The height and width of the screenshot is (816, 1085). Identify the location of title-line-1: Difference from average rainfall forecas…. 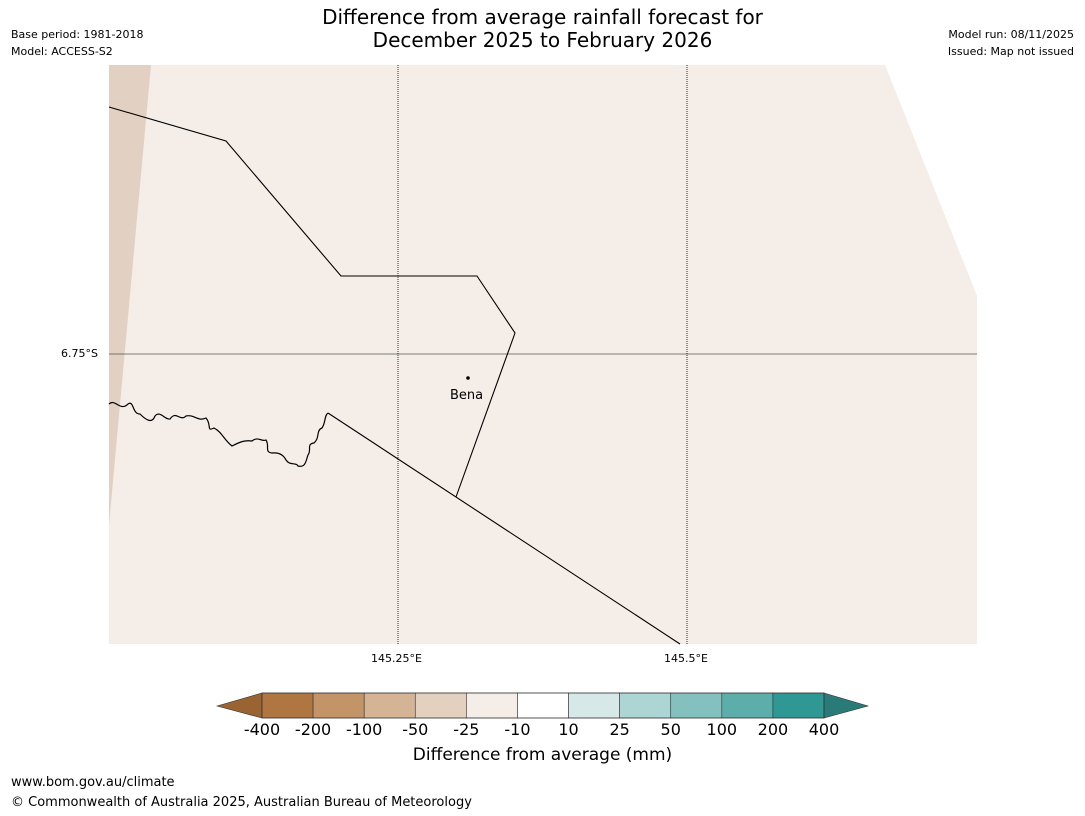
(542, 17).